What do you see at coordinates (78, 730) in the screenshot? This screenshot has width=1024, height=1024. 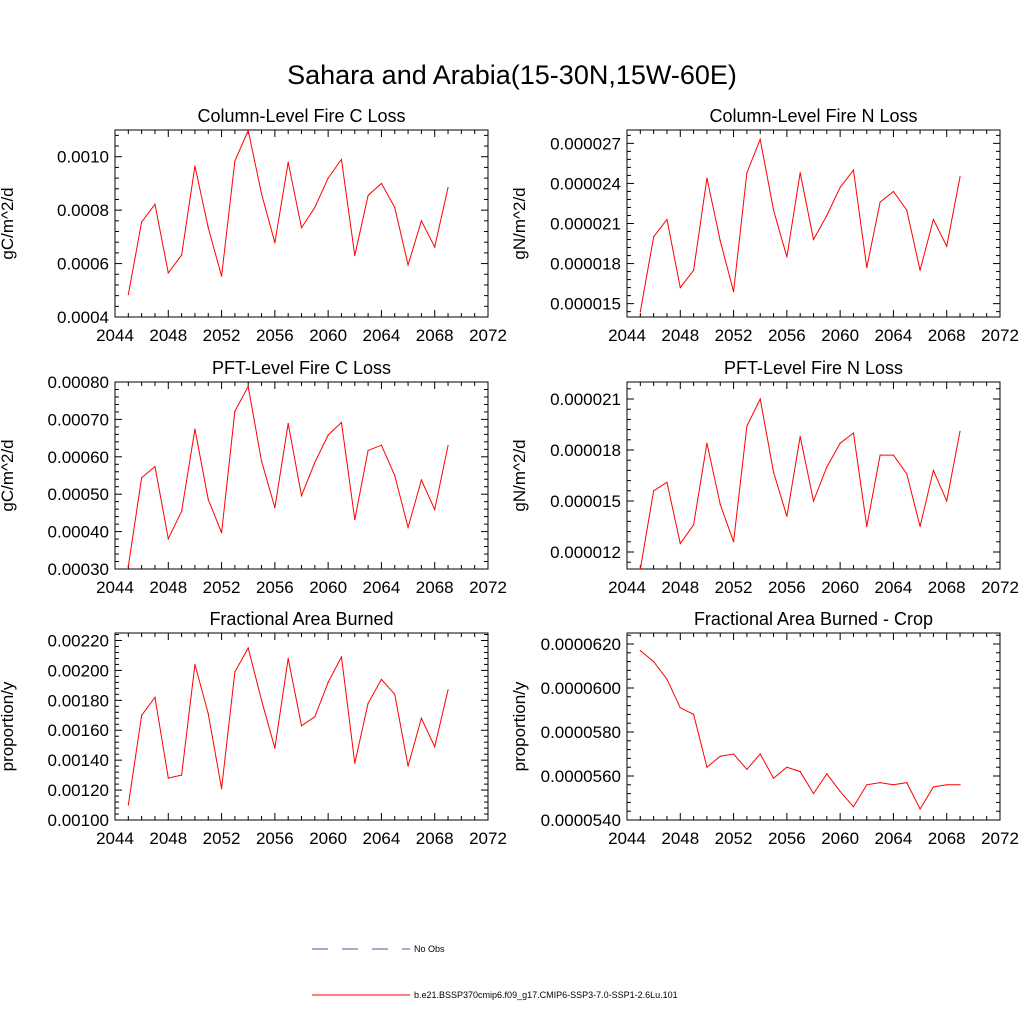 I see `y-tick-label: 0.00160` at bounding box center [78, 730].